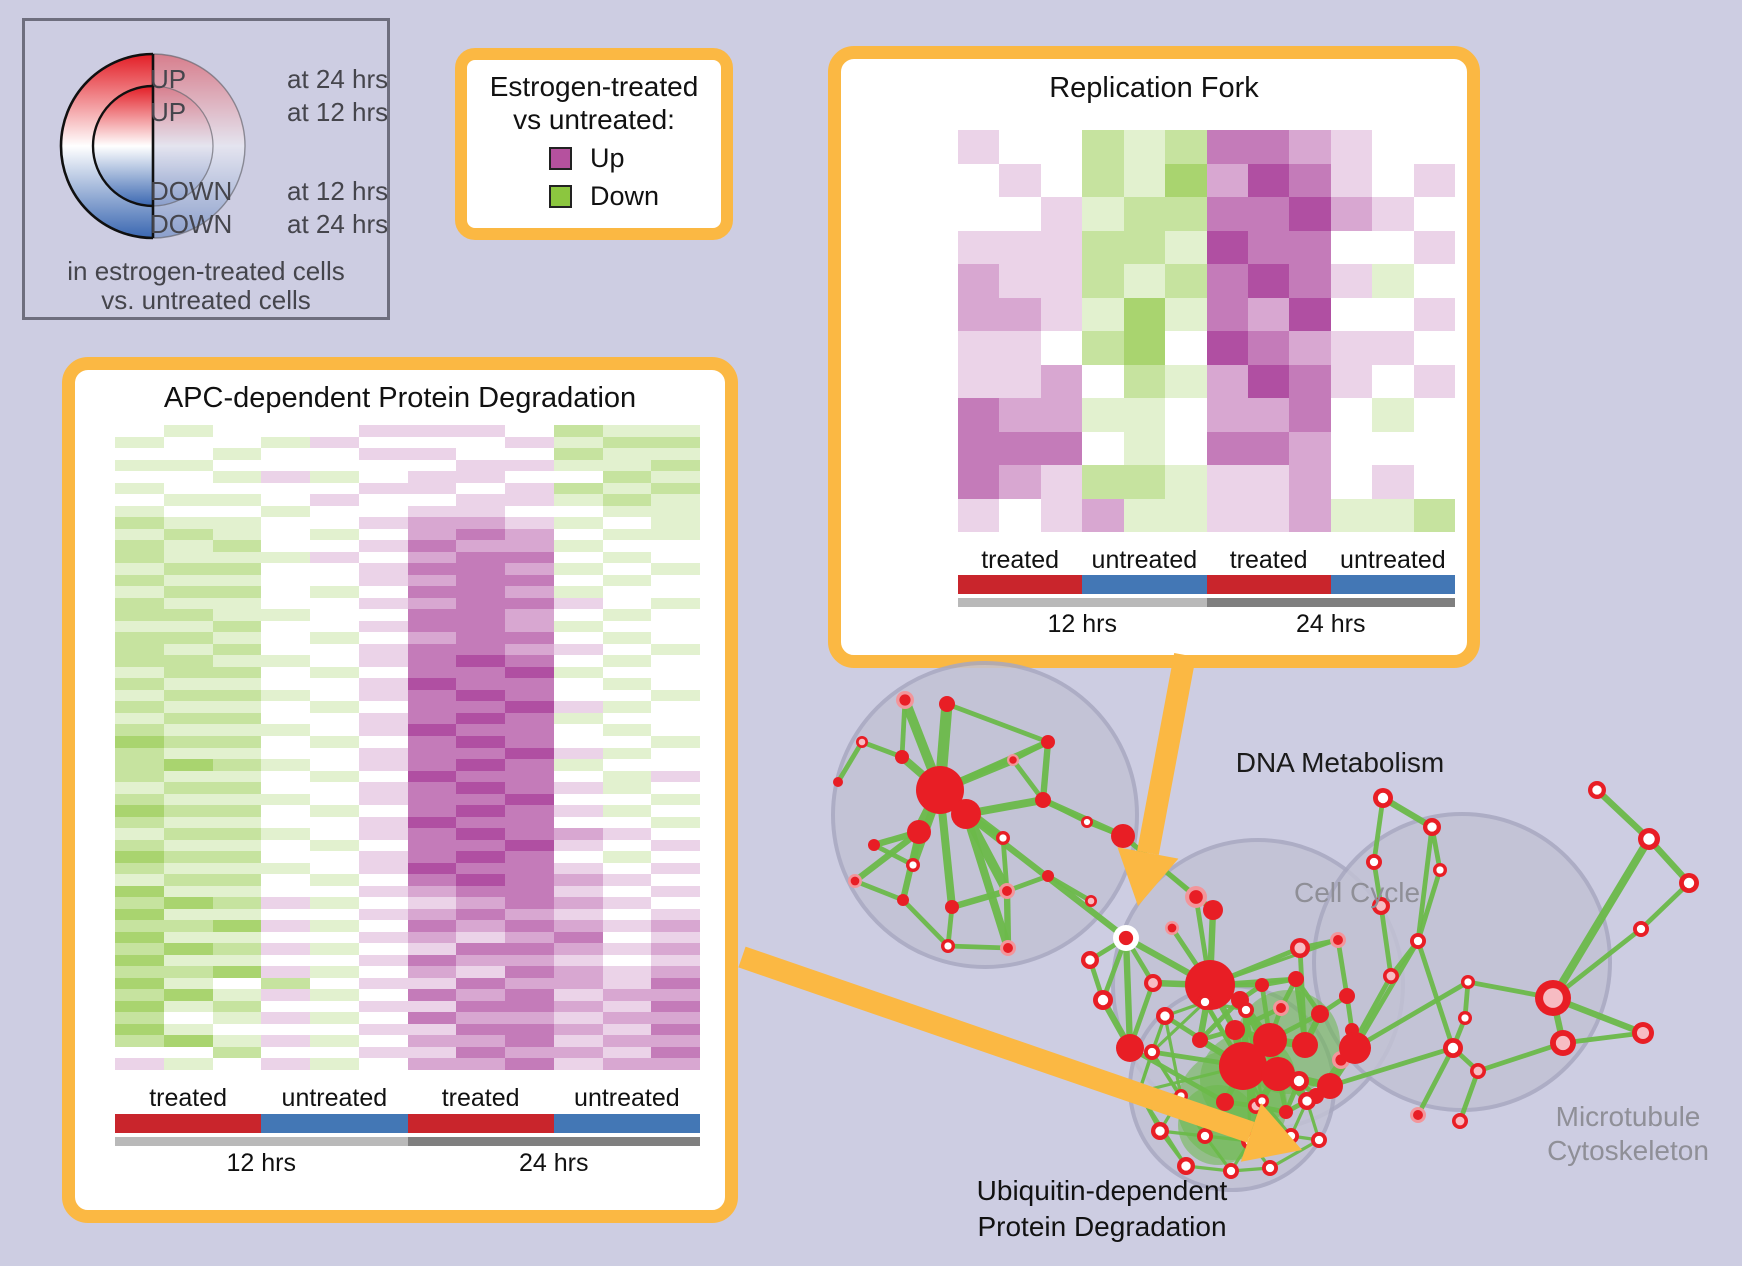  What do you see at coordinates (1268, 584) in the screenshot?
I see `condition-bar-segment` at bounding box center [1268, 584].